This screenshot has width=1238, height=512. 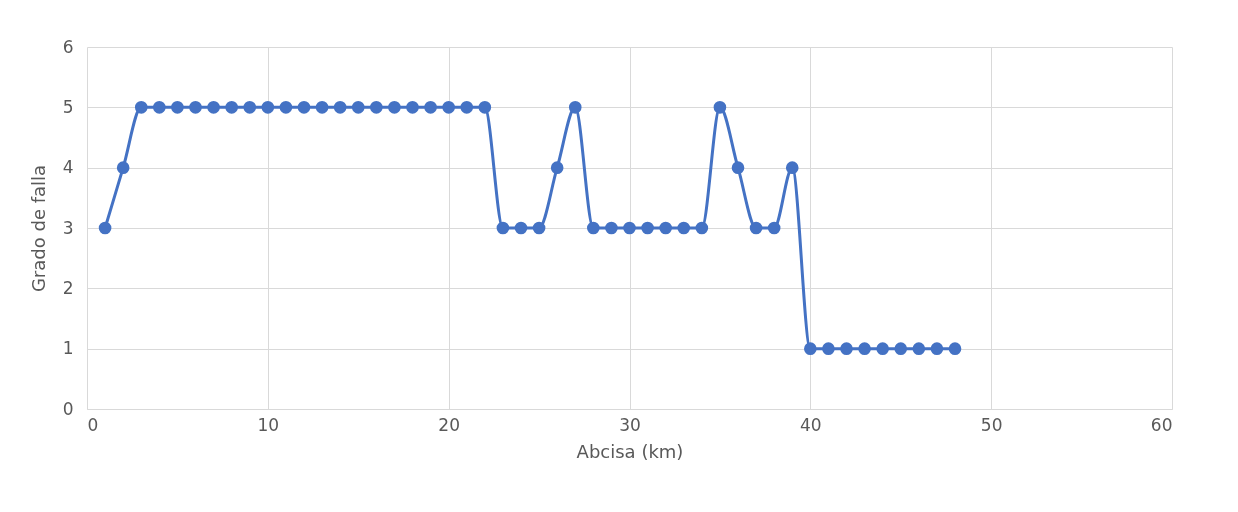 I want to click on x-tick-label: 40, so click(x=811, y=424).